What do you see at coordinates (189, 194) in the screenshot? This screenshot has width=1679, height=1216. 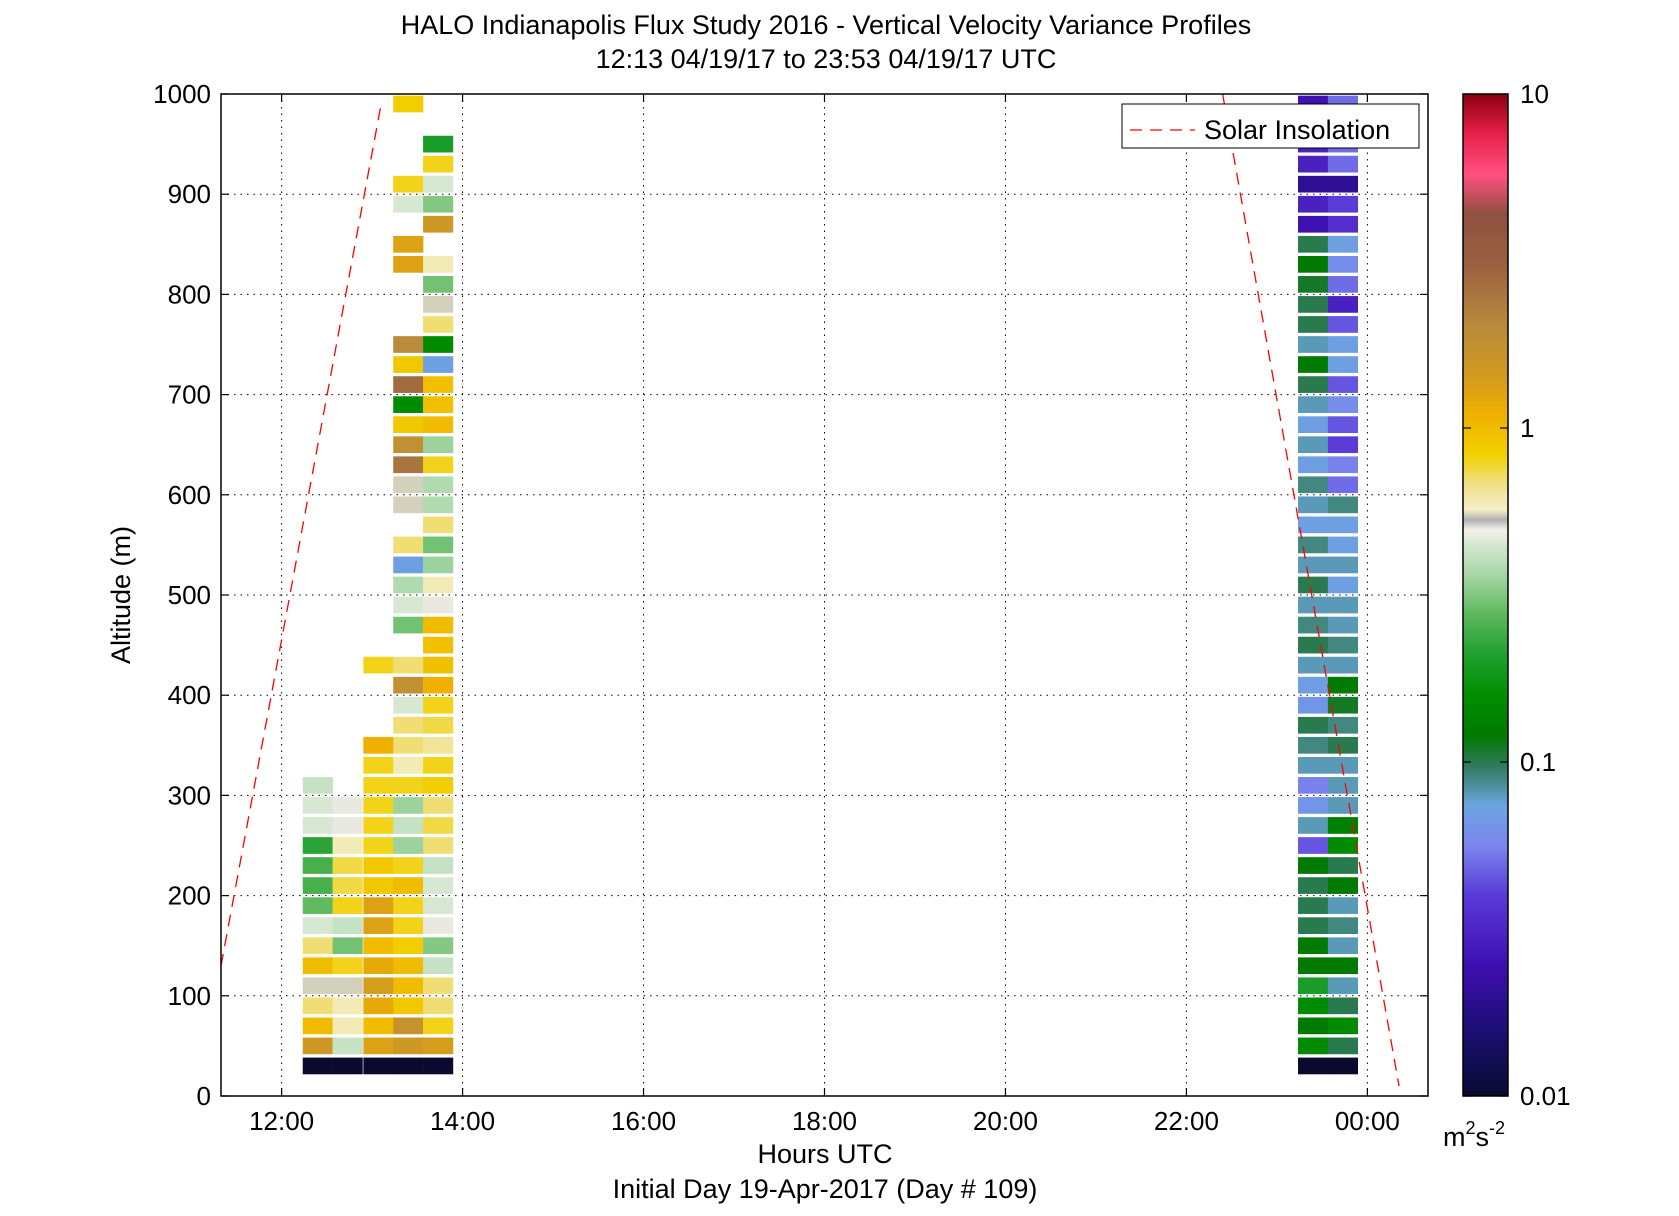 I see `y-tick-label-9: 900` at bounding box center [189, 194].